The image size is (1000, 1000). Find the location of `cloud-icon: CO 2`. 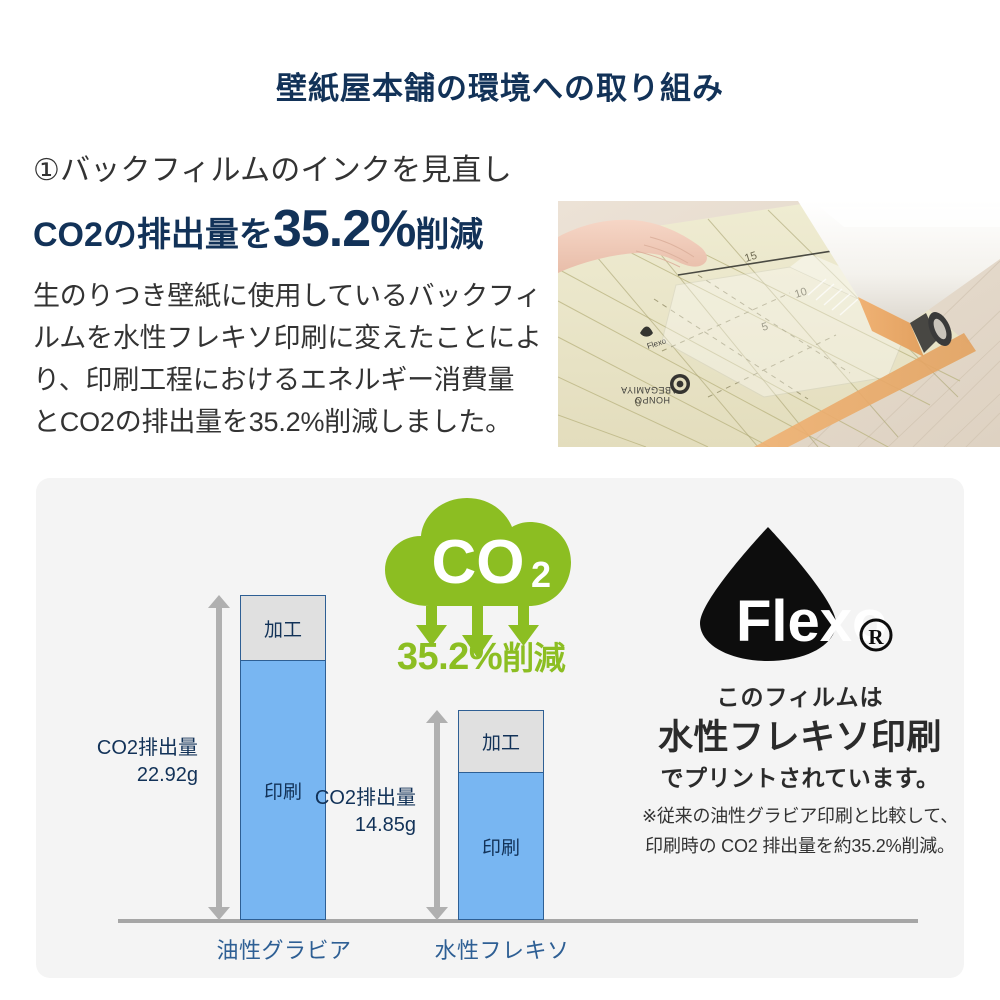

cloud-icon: CO 2 is located at coordinates (478, 578).